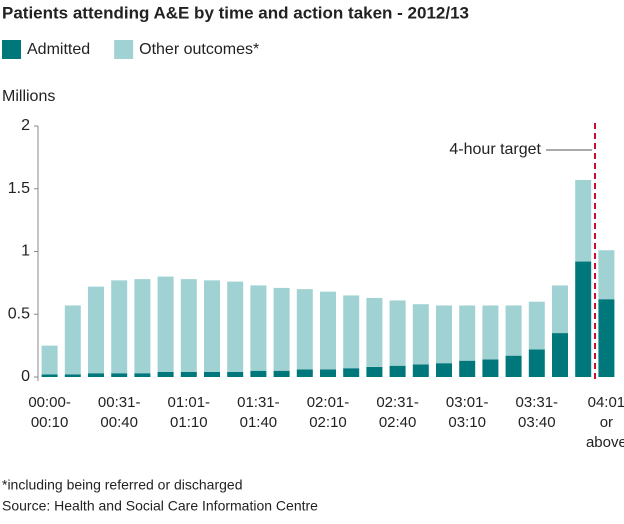 The width and height of the screenshot is (624, 524). I want to click on x-tick-label: 01:31- 01:40, so click(258, 412).